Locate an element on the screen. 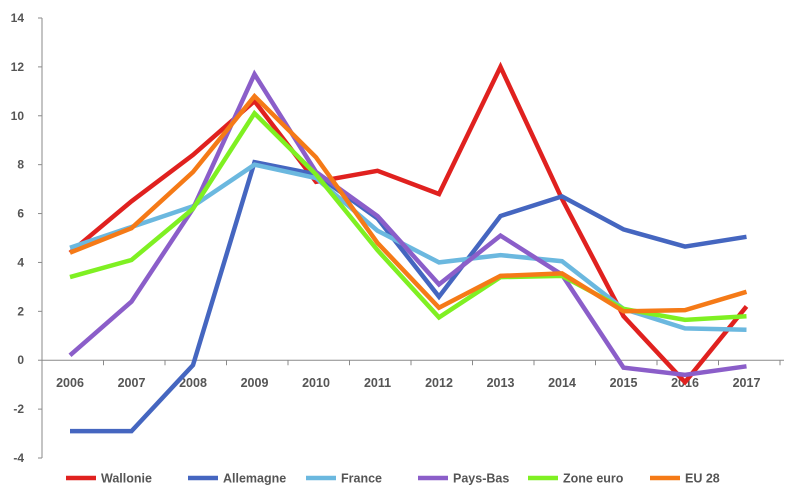  x-tick-label: 2008 is located at coordinates (193, 383).